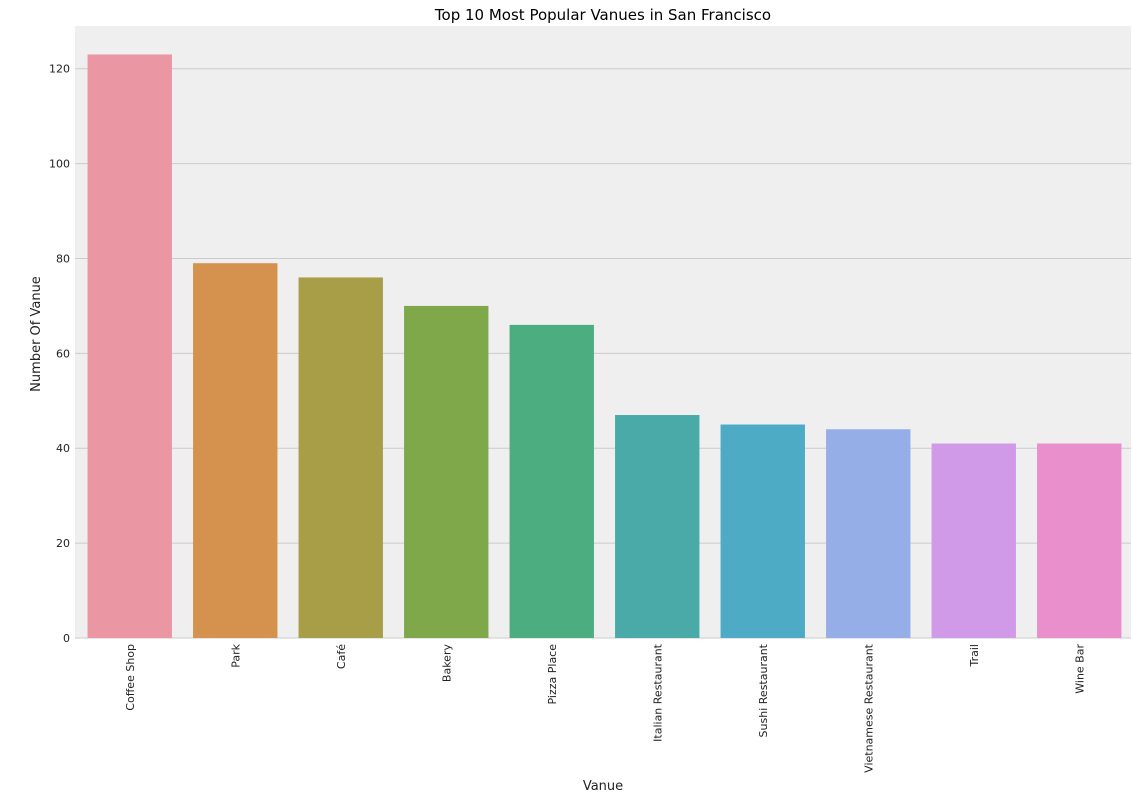 The image size is (1133, 801). I want to click on bar-italian-restaurant, so click(657, 526).